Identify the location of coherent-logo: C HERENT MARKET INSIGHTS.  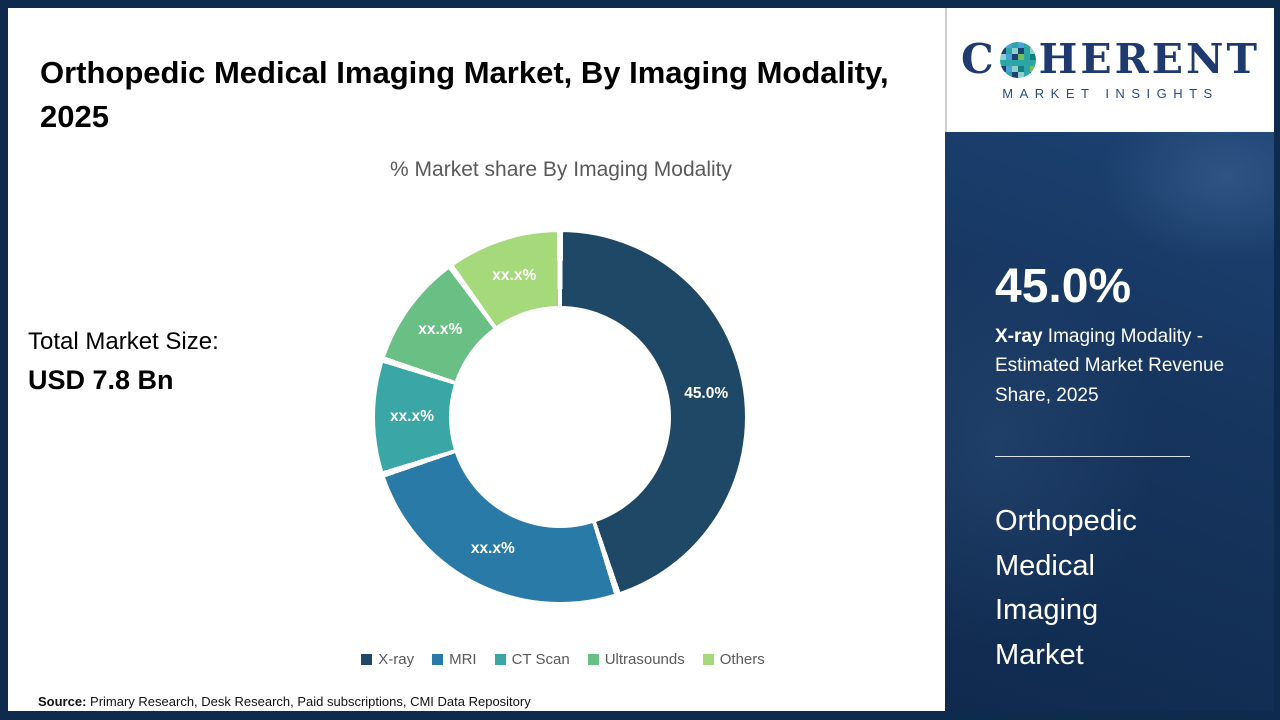
(1109, 70).